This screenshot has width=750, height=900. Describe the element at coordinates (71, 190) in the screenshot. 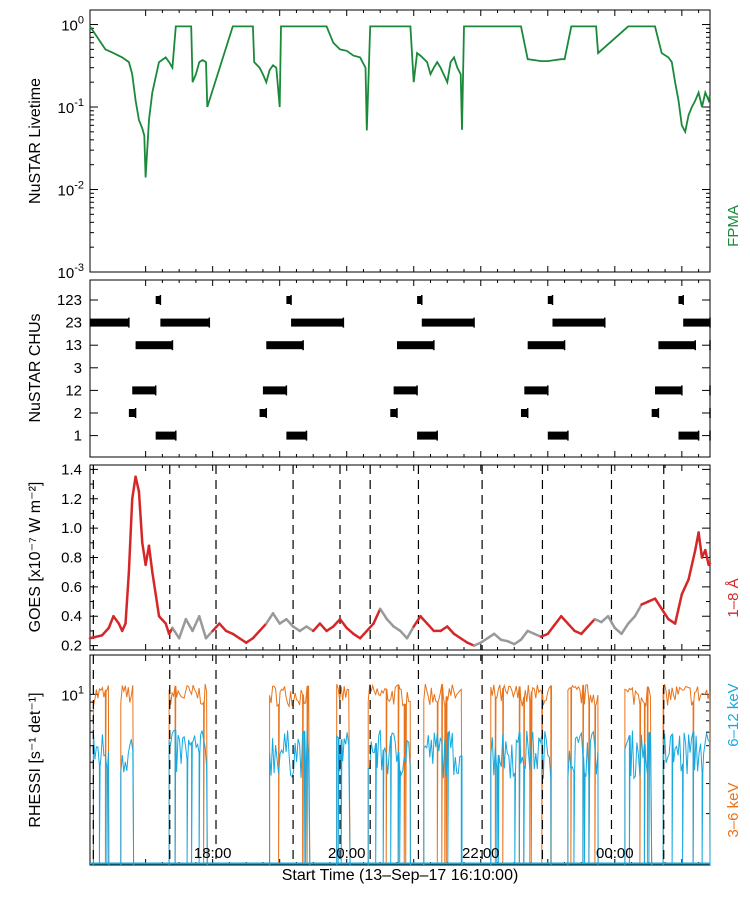

I see `livetime-ytick-label: 10⁻²` at that location.